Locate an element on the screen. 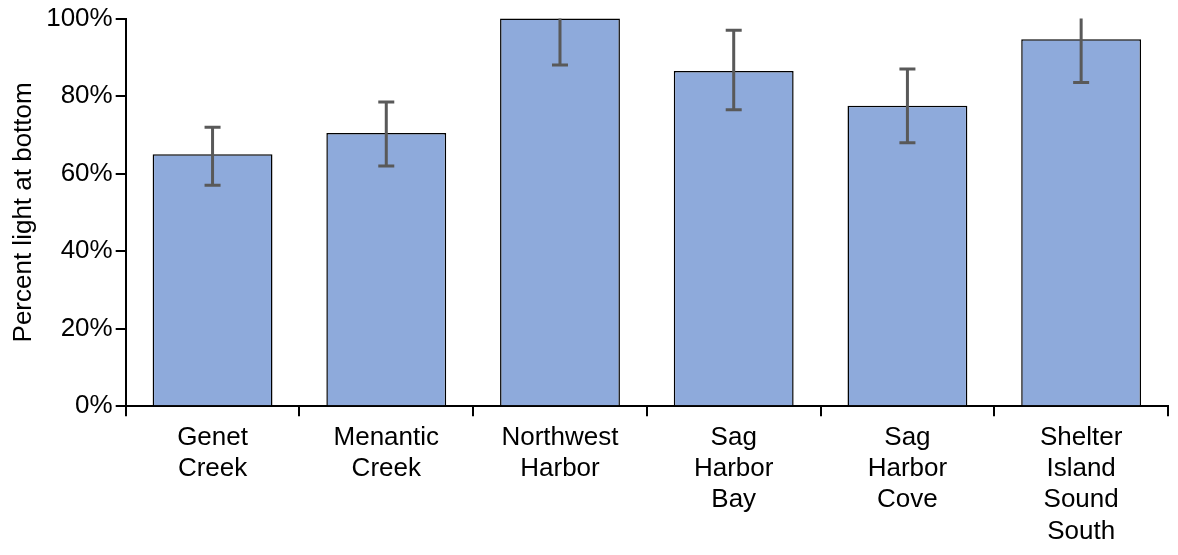 Image resolution: width=1178 pixels, height=555 pixels. y-tick-label: 100% is located at coordinates (79, 16).